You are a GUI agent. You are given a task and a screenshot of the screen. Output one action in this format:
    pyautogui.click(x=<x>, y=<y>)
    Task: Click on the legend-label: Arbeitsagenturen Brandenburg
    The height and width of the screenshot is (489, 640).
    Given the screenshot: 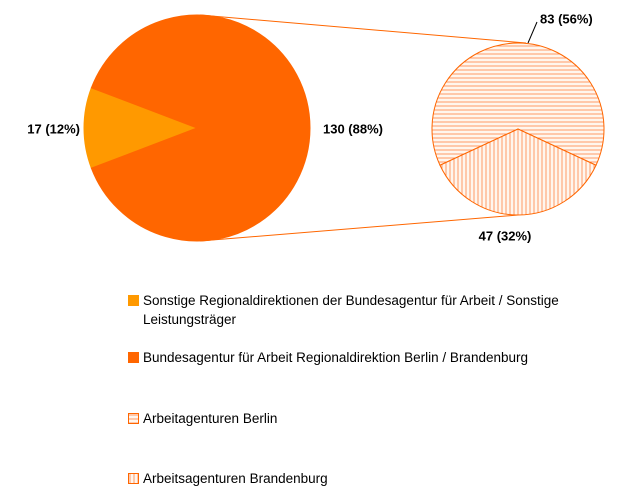 What is the action you would take?
    pyautogui.click(x=235, y=478)
    